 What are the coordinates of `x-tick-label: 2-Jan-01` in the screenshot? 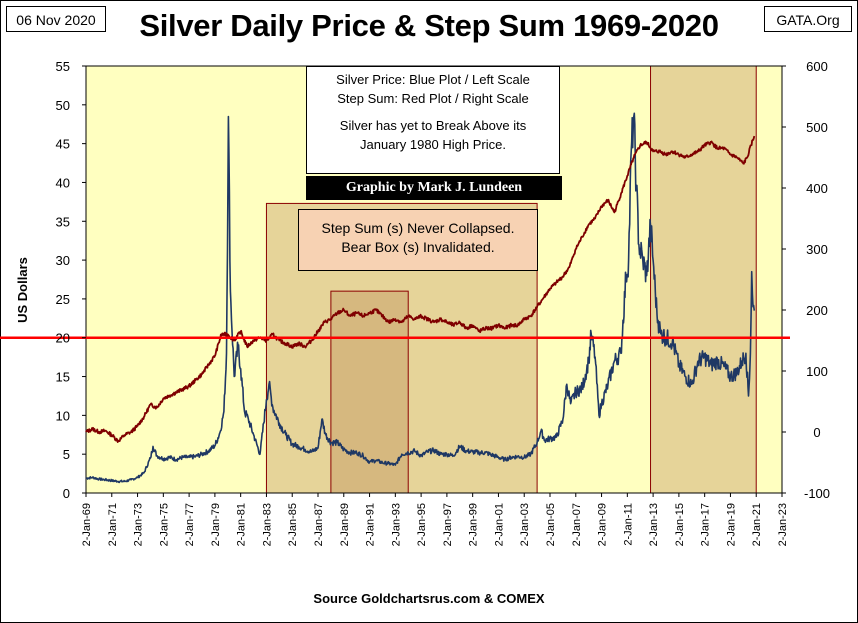 It's located at (499, 524).